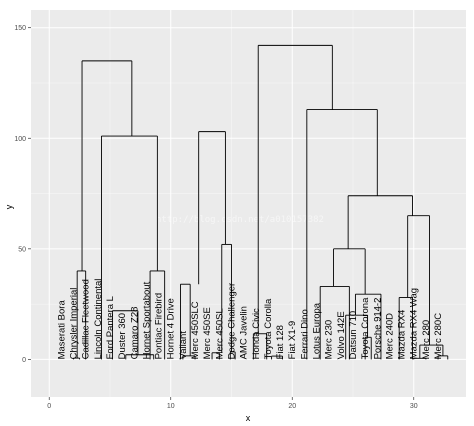 This screenshot has height=426, width=474. I want to click on leaf-label: Cadillac Fleetwood, so click(86, 319).